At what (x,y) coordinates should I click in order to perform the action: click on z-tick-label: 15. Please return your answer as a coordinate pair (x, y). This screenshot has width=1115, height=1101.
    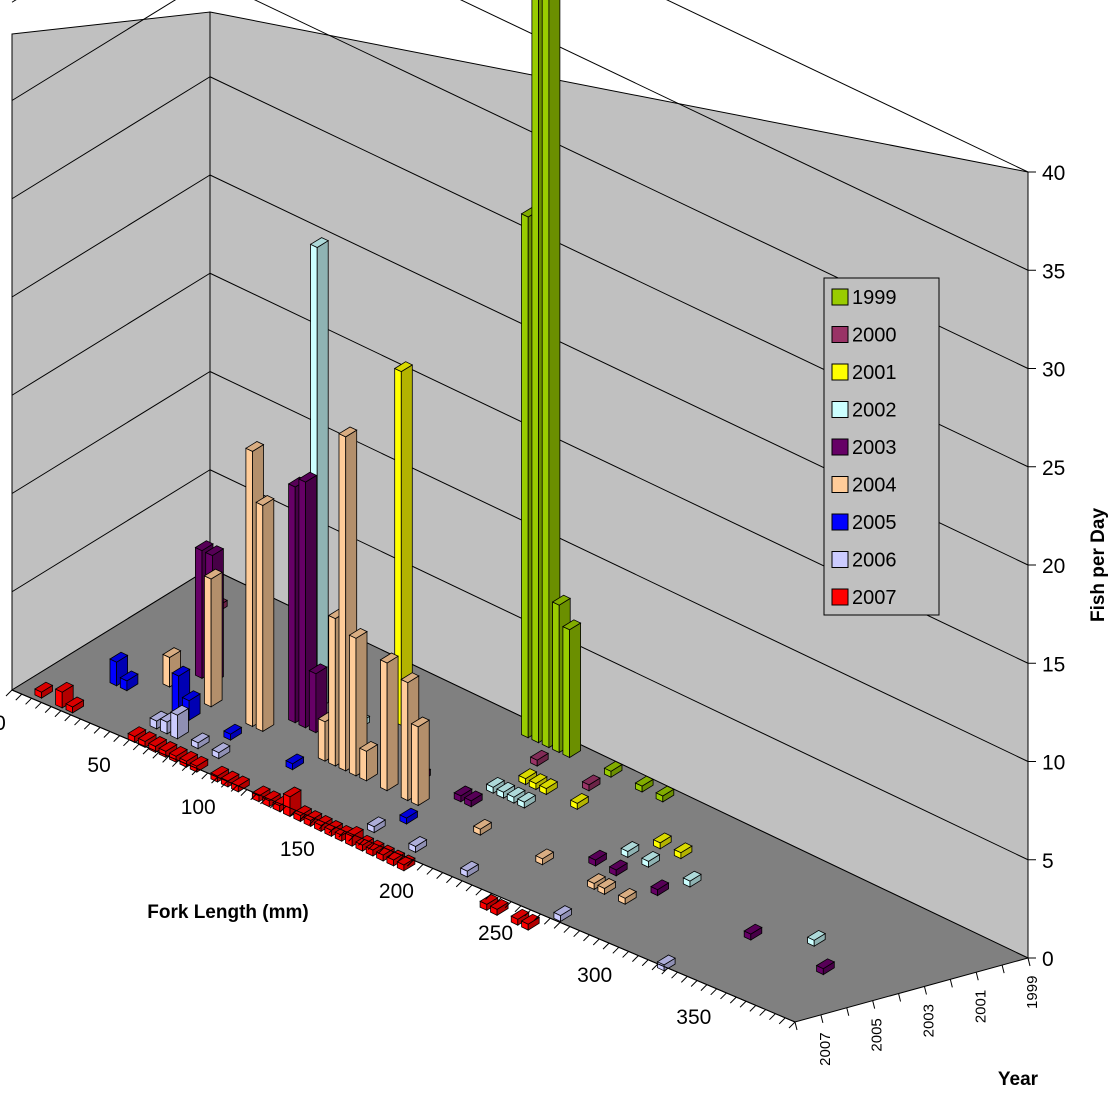
    Looking at the image, I should click on (1053, 664).